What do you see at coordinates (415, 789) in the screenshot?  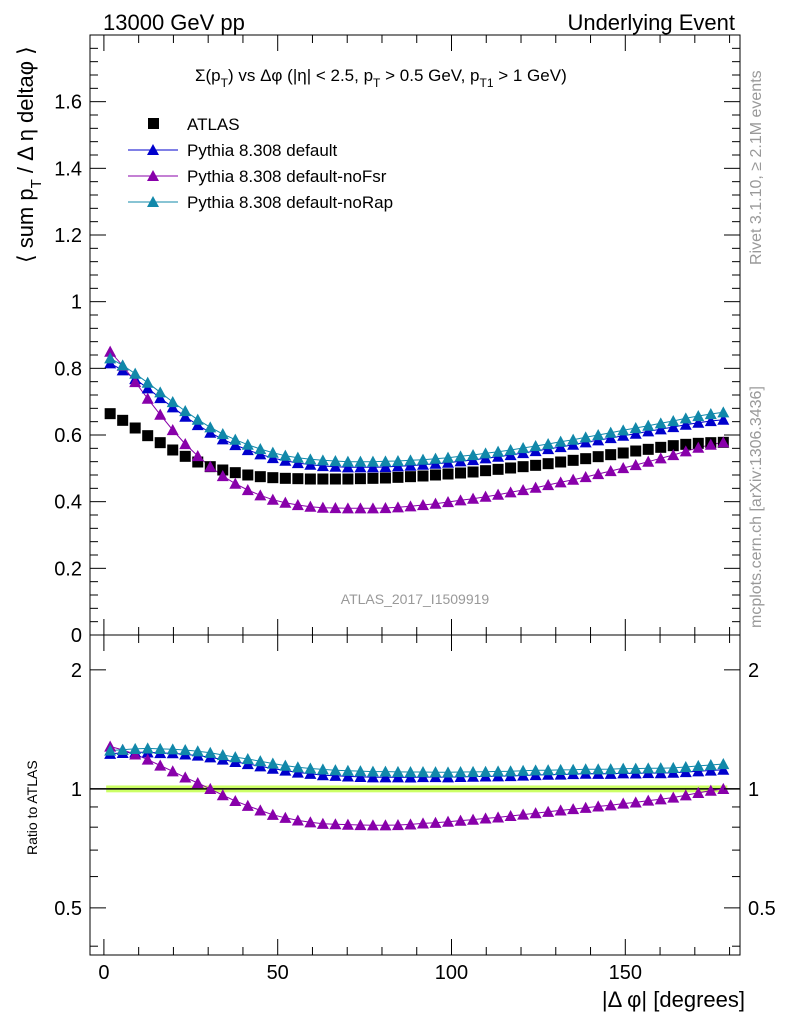 I see `ratio-uncertainty-band` at bounding box center [415, 789].